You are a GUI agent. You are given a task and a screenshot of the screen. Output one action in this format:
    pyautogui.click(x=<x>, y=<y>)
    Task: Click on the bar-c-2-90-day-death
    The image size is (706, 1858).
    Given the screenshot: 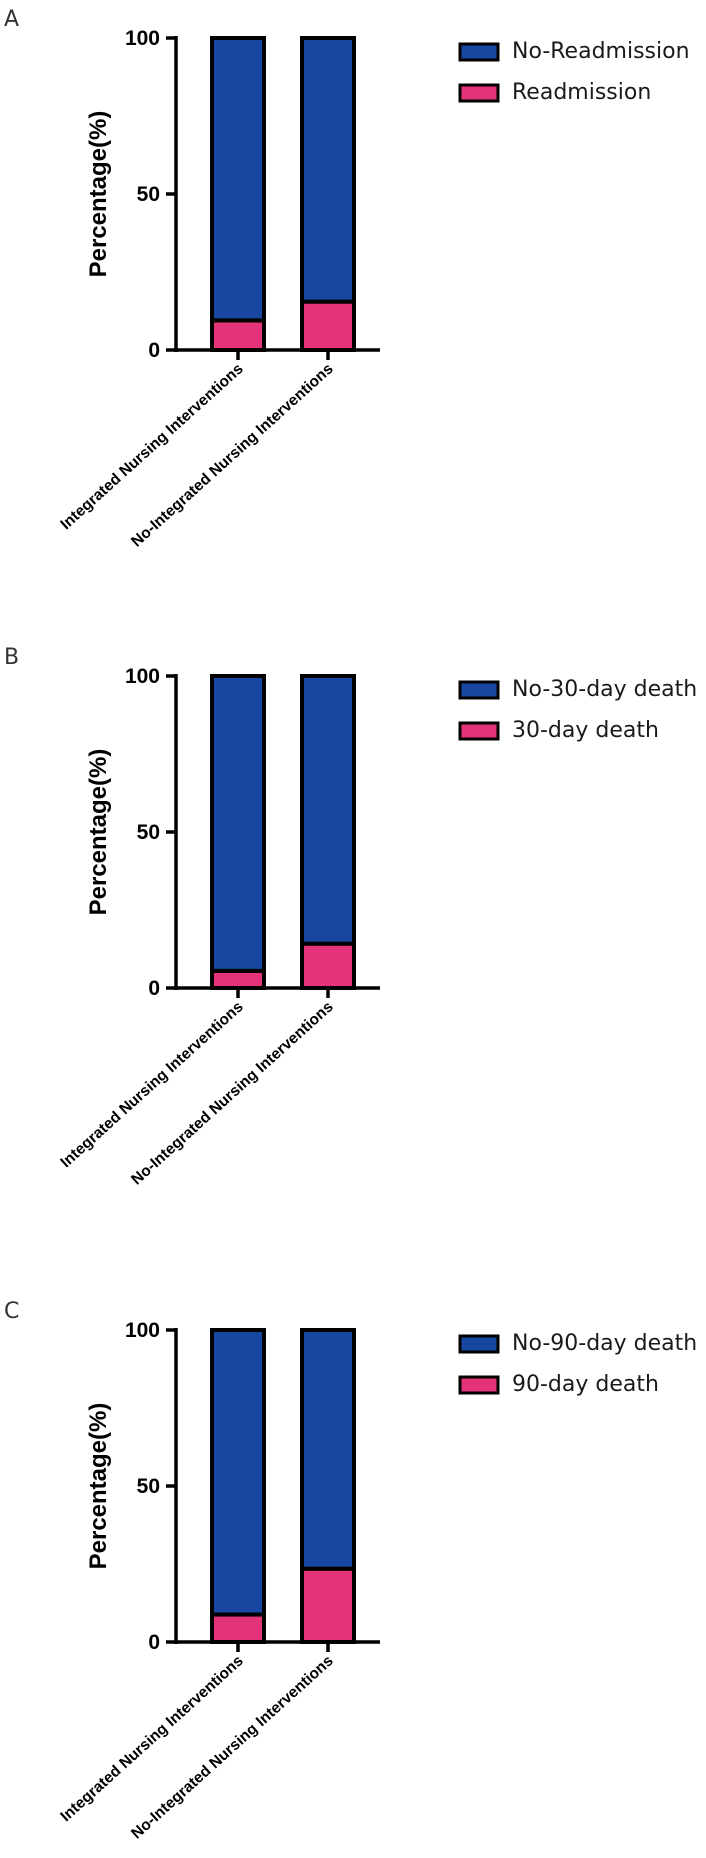 What is the action you would take?
    pyautogui.click(x=328, y=1605)
    